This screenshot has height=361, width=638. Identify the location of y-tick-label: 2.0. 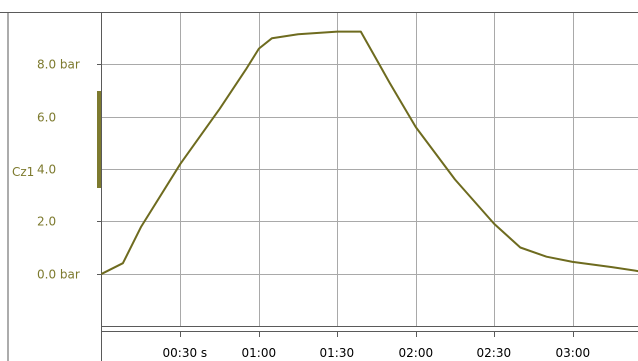
(46, 222).